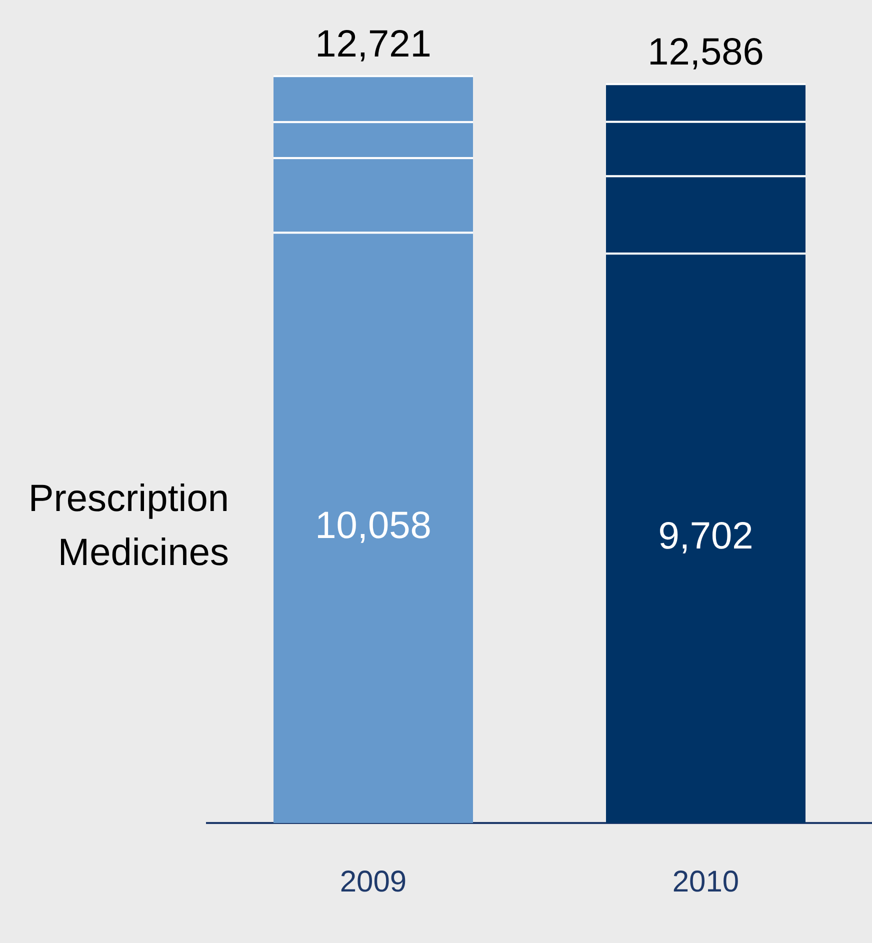 This screenshot has width=872, height=943. I want to click on total-label: 12,586, so click(706, 53).